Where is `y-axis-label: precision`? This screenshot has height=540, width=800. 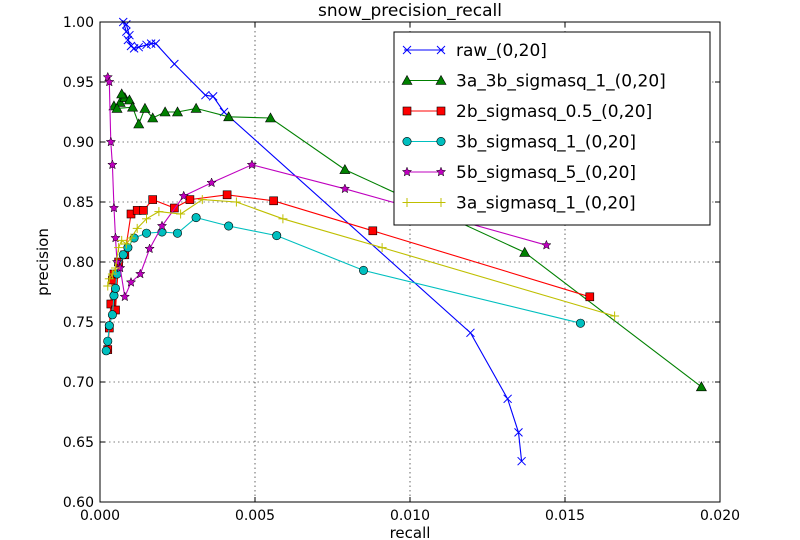 y-axis-label: precision is located at coordinates (43, 262).